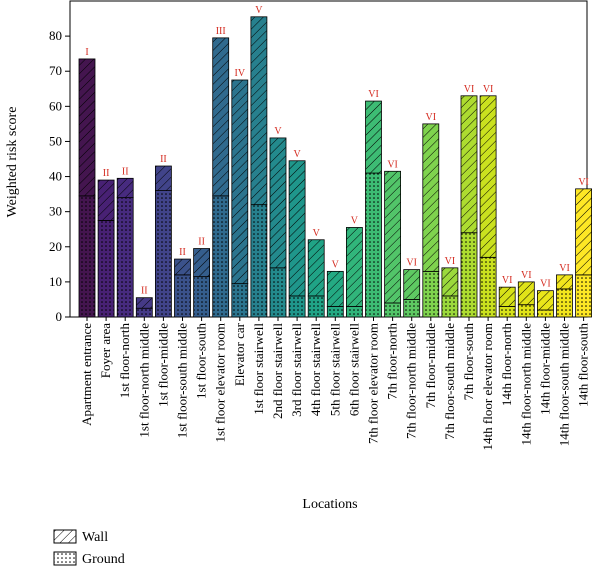  I want to click on legend: Wall Ground, so click(89, 548).